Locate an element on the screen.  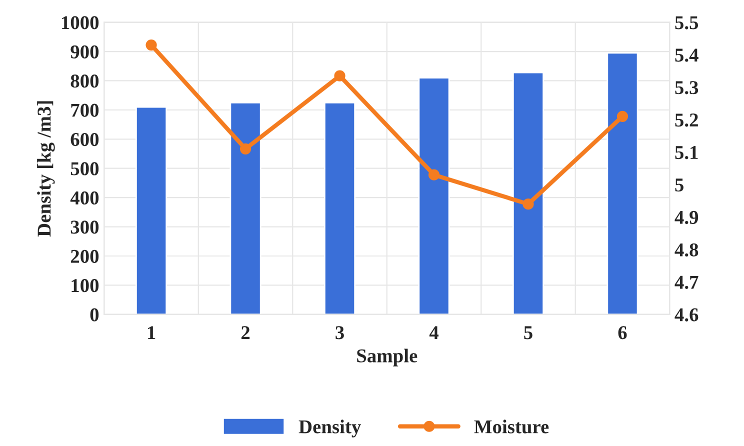
y2-tick-label: 4.6 is located at coordinates (686, 315).